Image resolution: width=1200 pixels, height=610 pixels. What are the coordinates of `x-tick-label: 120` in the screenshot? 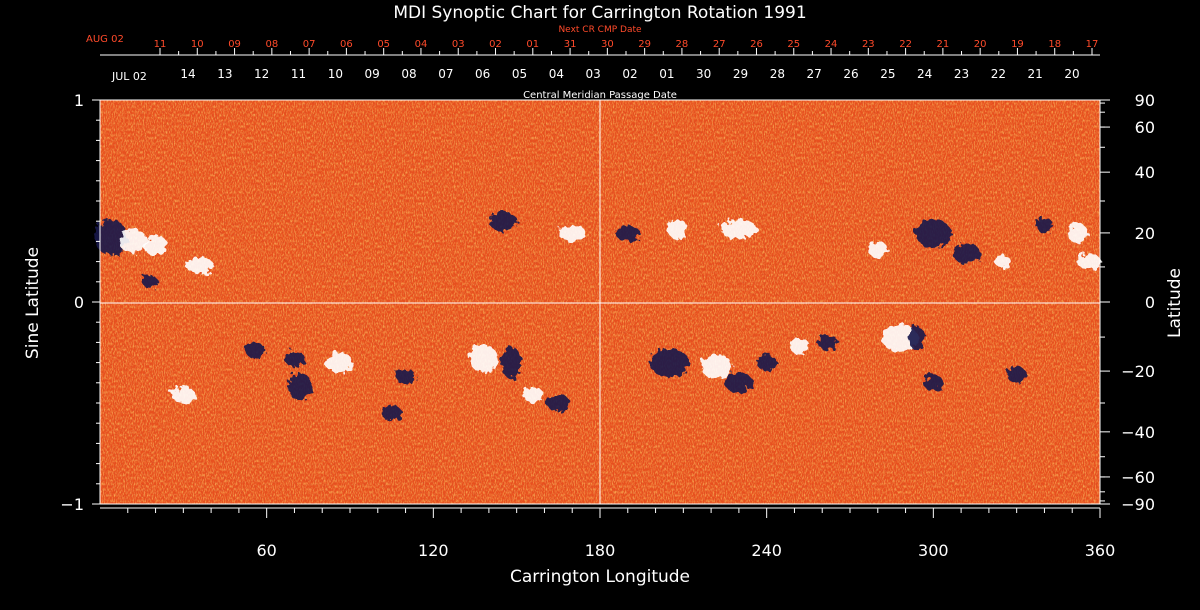 It's located at (433, 550).